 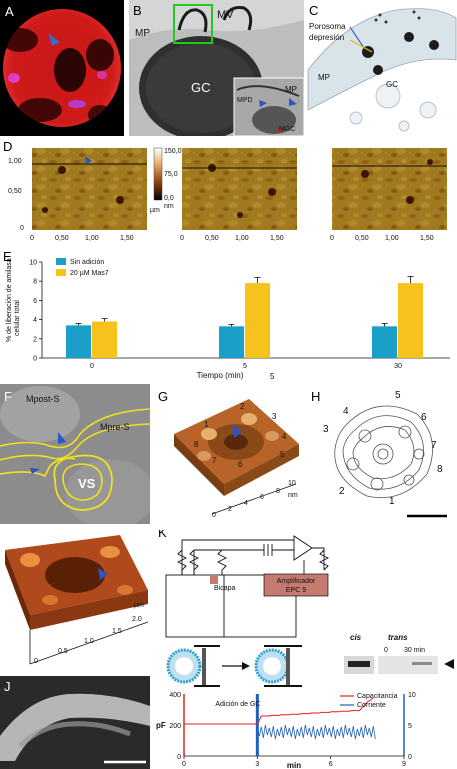 What do you see at coordinates (35, 301) in the screenshot?
I see `e-ytick-label: 6` at bounding box center [35, 301].